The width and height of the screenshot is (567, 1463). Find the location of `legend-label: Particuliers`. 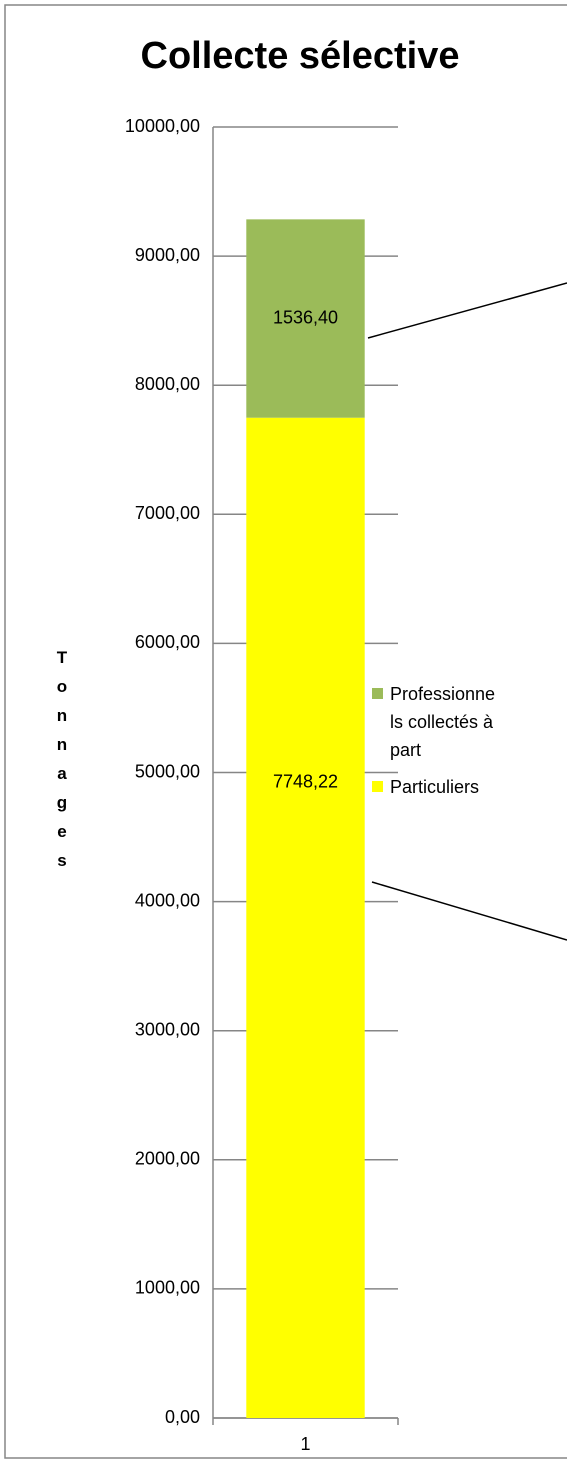

legend-label: Particuliers is located at coordinates (435, 787).